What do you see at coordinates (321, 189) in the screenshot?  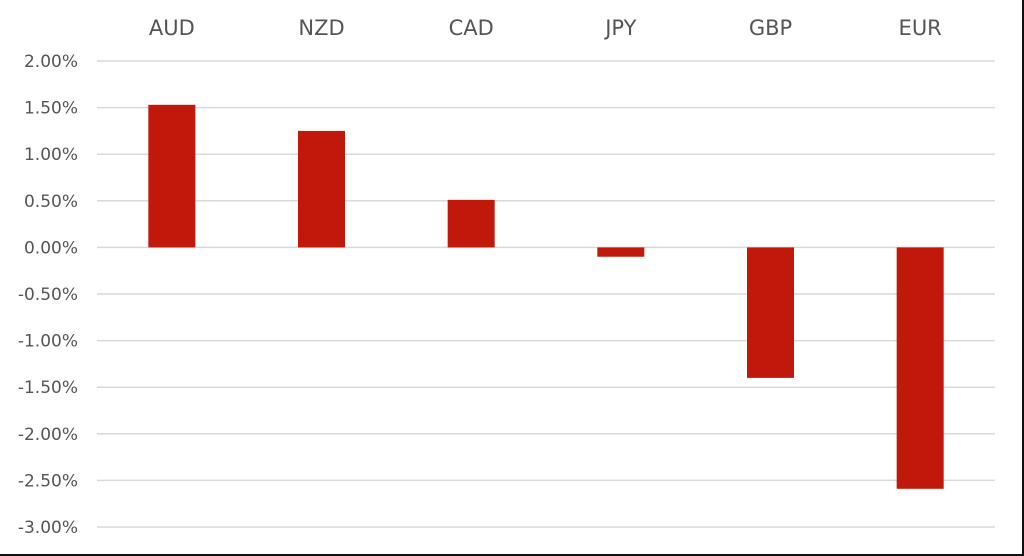 I see `bar-nzd` at bounding box center [321, 189].